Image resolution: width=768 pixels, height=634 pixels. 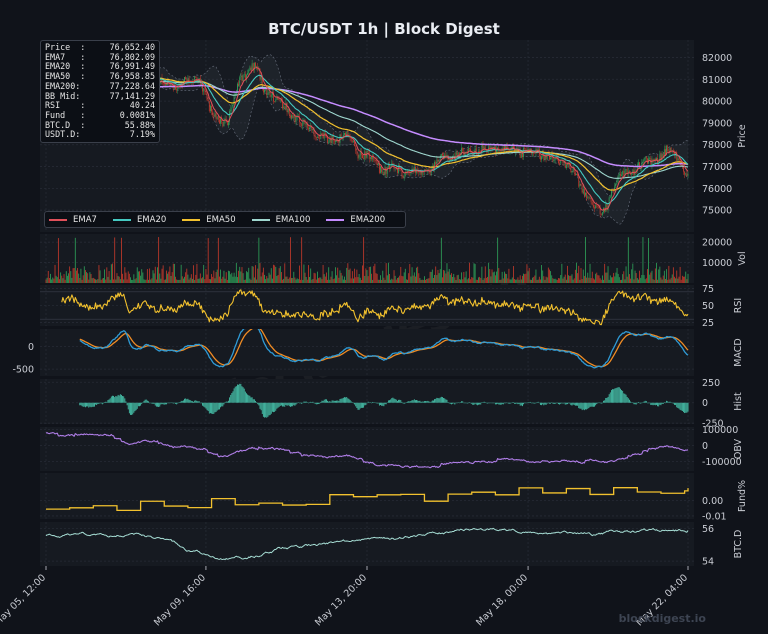 I want to click on y-tick-label: 20000, so click(x=717, y=243).